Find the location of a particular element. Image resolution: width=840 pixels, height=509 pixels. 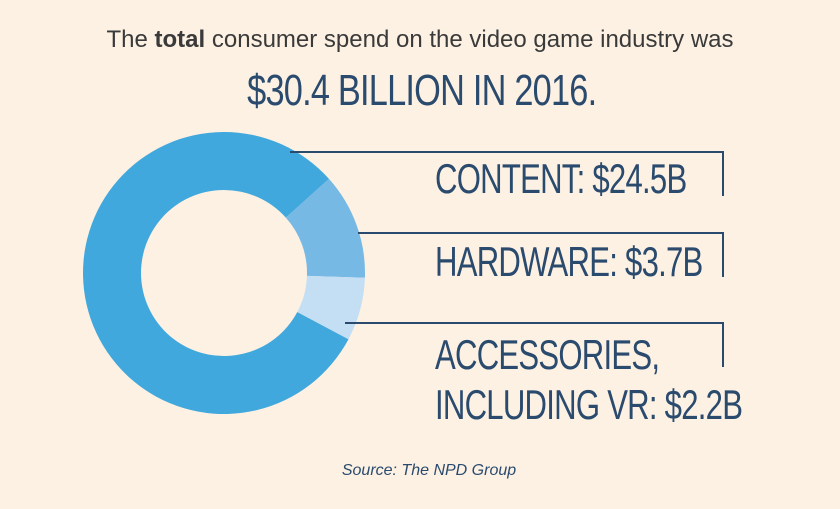

leader-accessories is located at coordinates (534, 344).